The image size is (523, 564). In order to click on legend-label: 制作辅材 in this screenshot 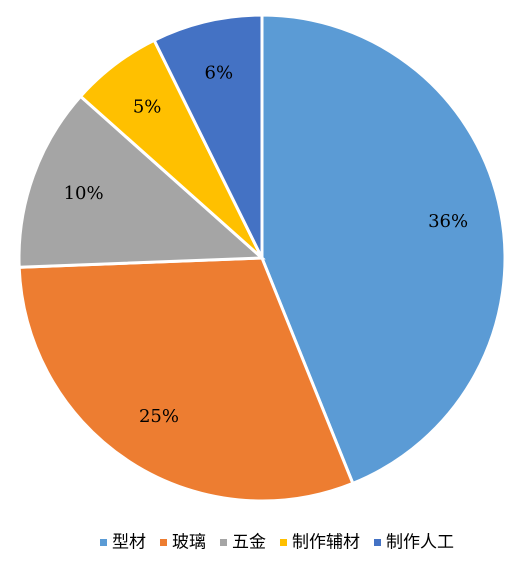, I will do `click(326, 543)`.